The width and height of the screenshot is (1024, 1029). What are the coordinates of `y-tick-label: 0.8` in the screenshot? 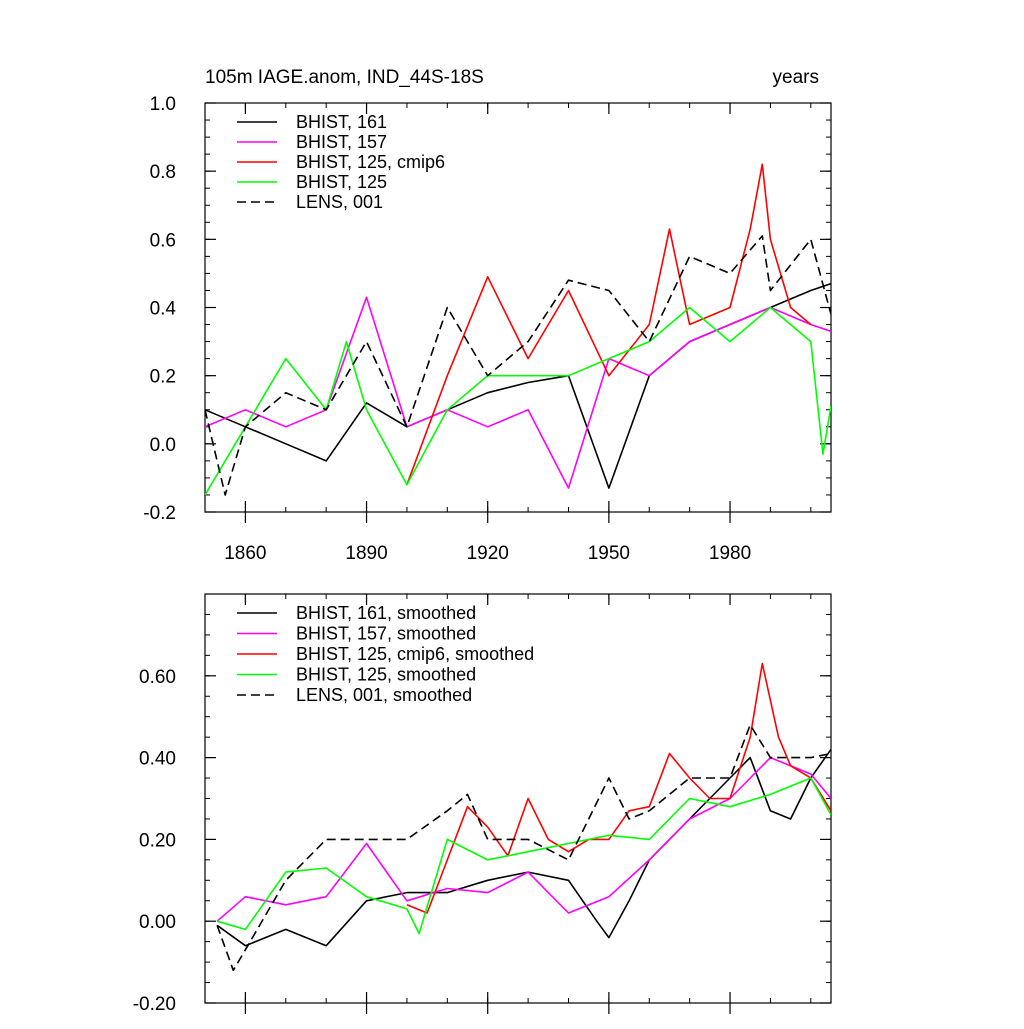 It's located at (163, 172).